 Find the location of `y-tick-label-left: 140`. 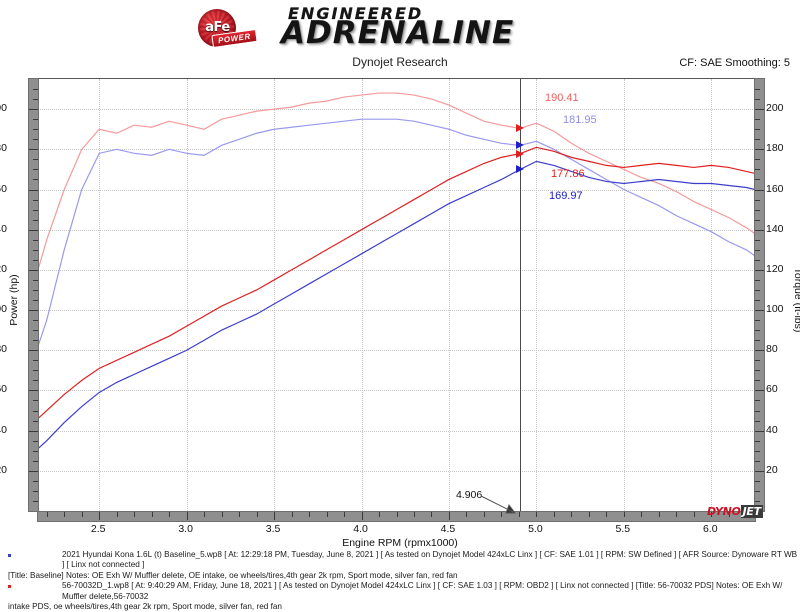

y-tick-label-left: 140 is located at coordinates (3, 228).